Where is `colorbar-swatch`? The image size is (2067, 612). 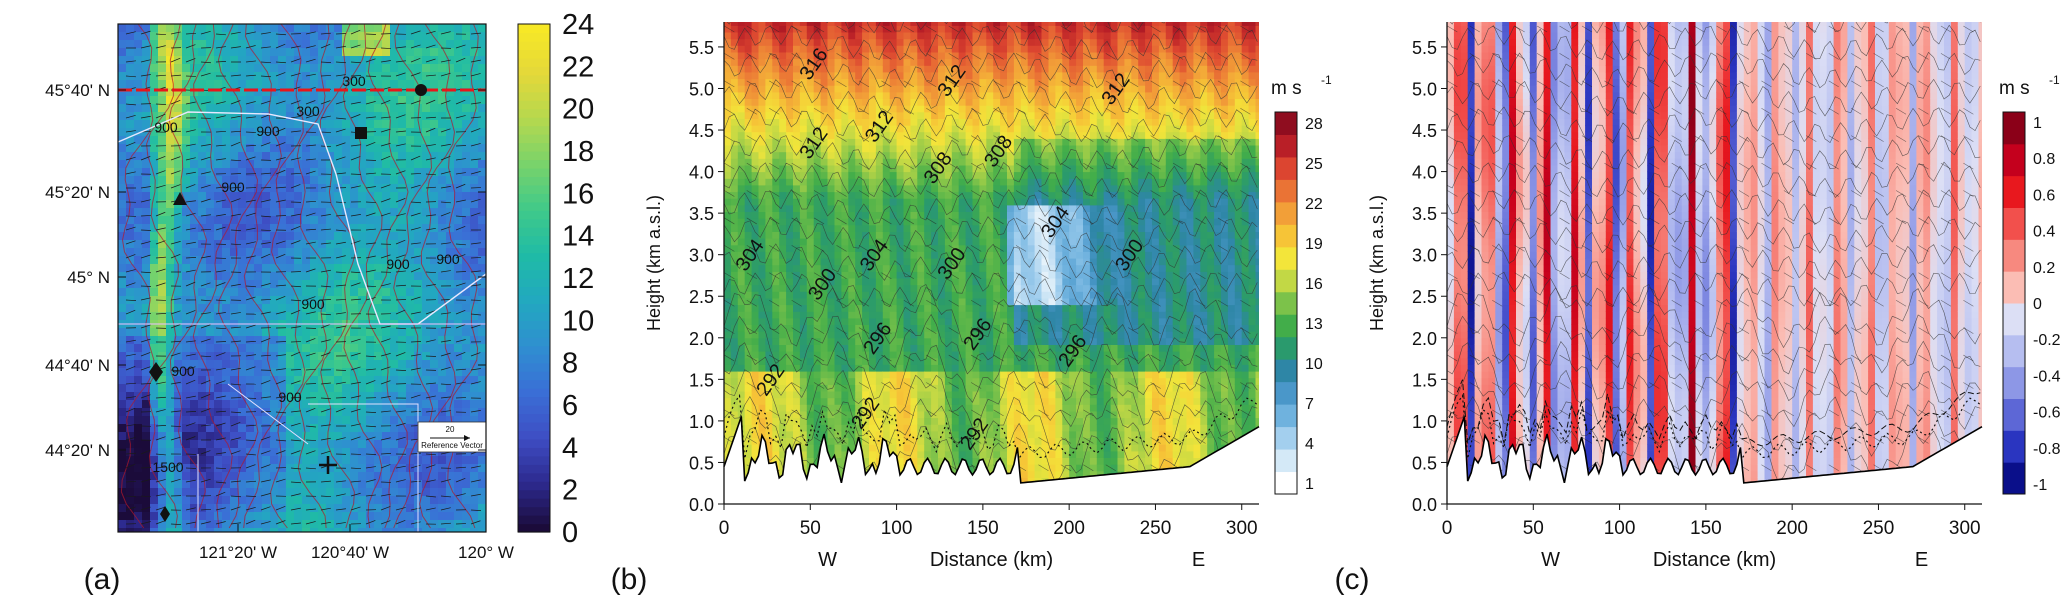
colorbar-swatch is located at coordinates (534, 249).